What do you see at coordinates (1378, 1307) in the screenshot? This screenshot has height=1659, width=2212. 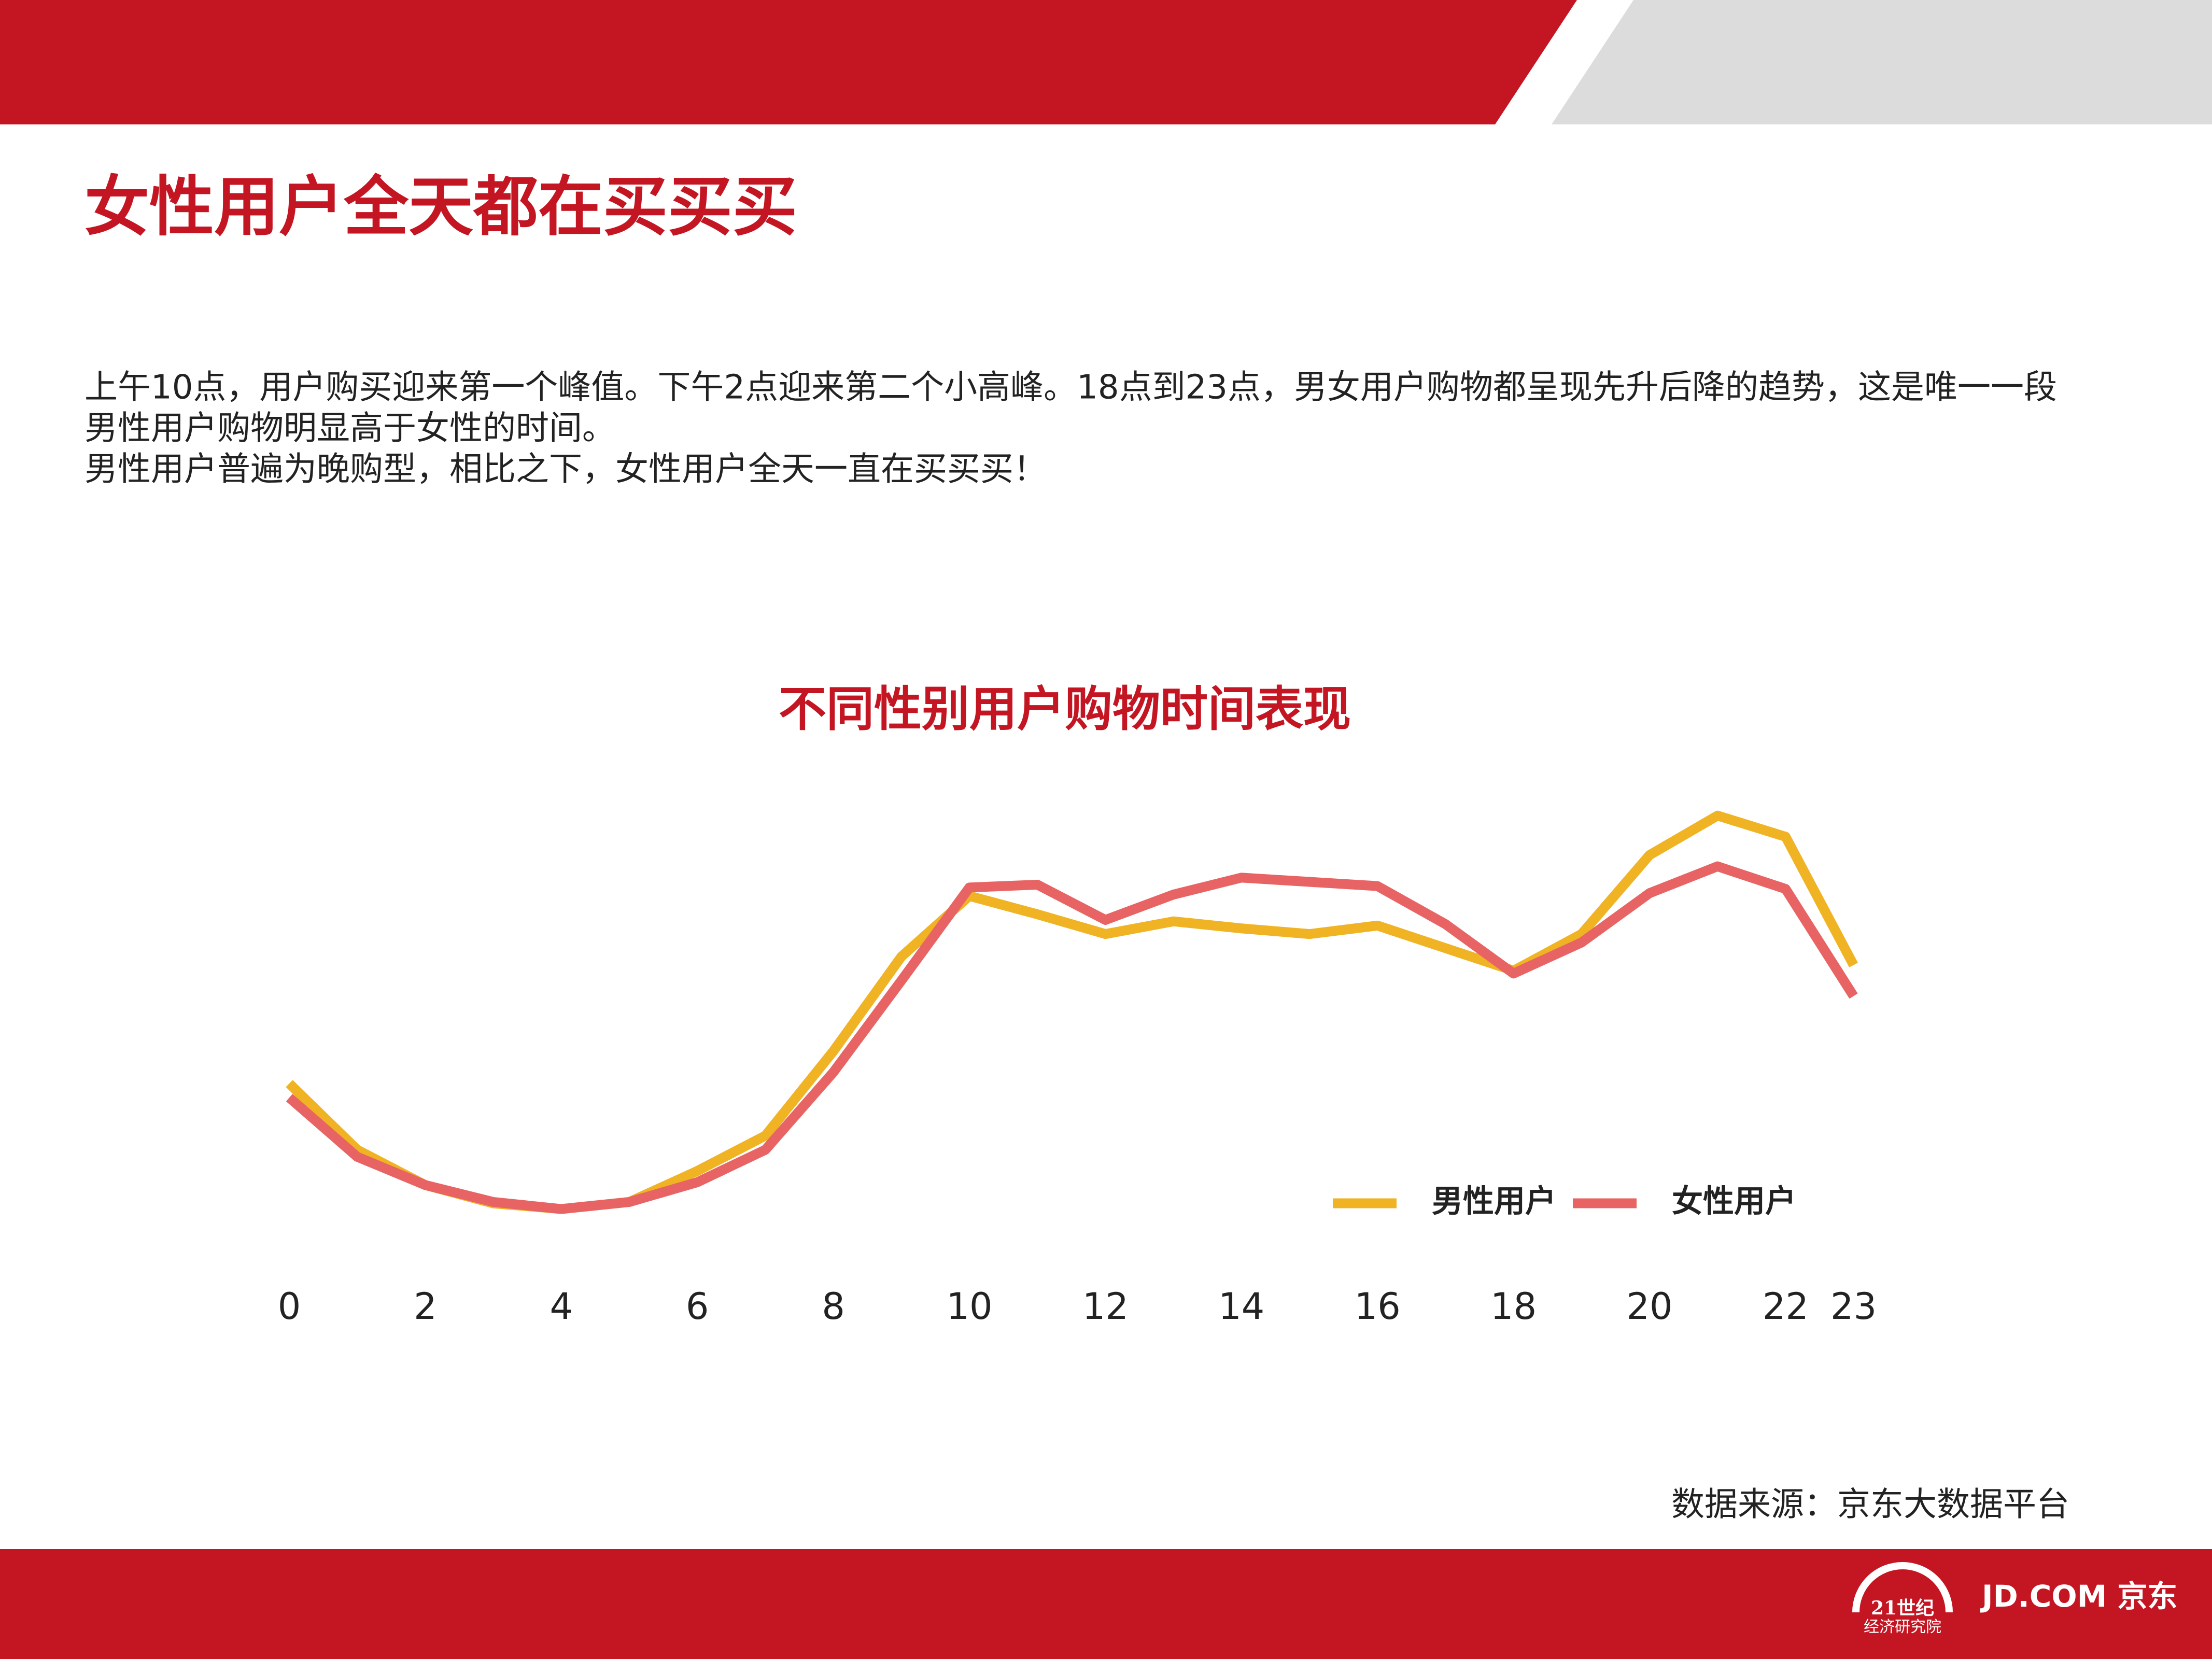 I see `x-tick-label: 16` at bounding box center [1378, 1307].